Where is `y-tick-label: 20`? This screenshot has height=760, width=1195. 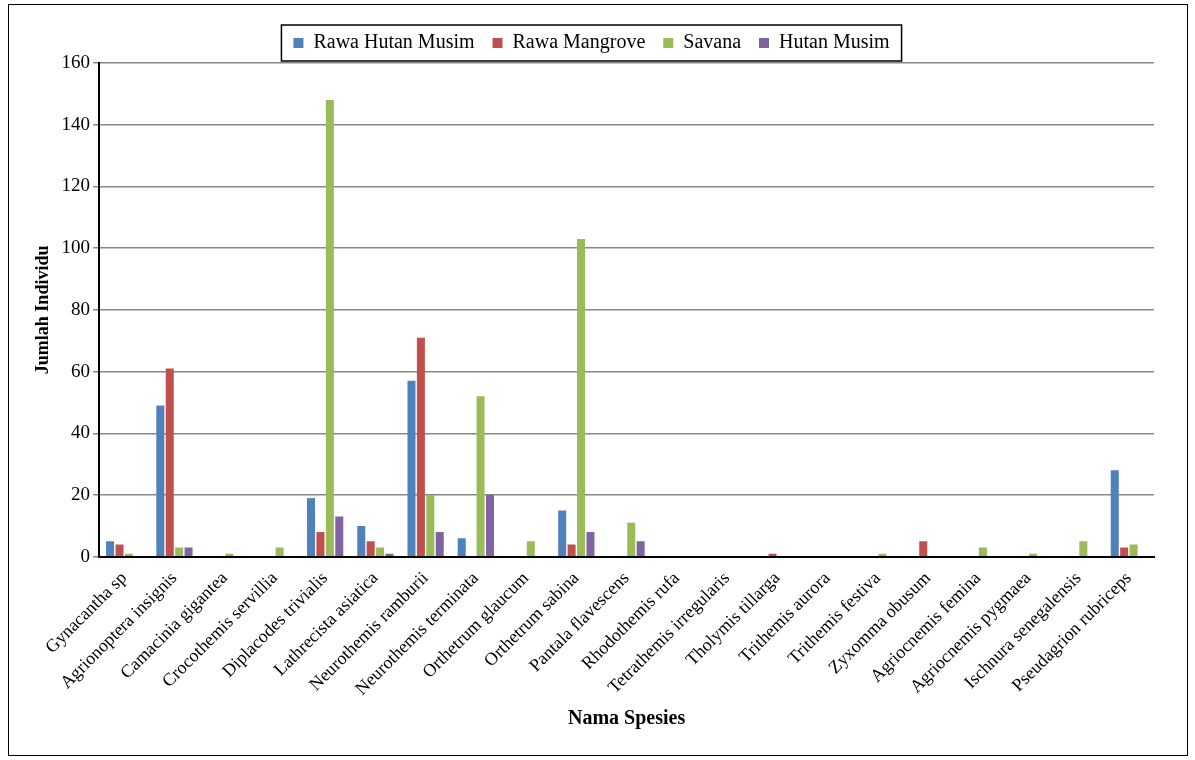 y-tick-label: 20 is located at coordinates (81, 494).